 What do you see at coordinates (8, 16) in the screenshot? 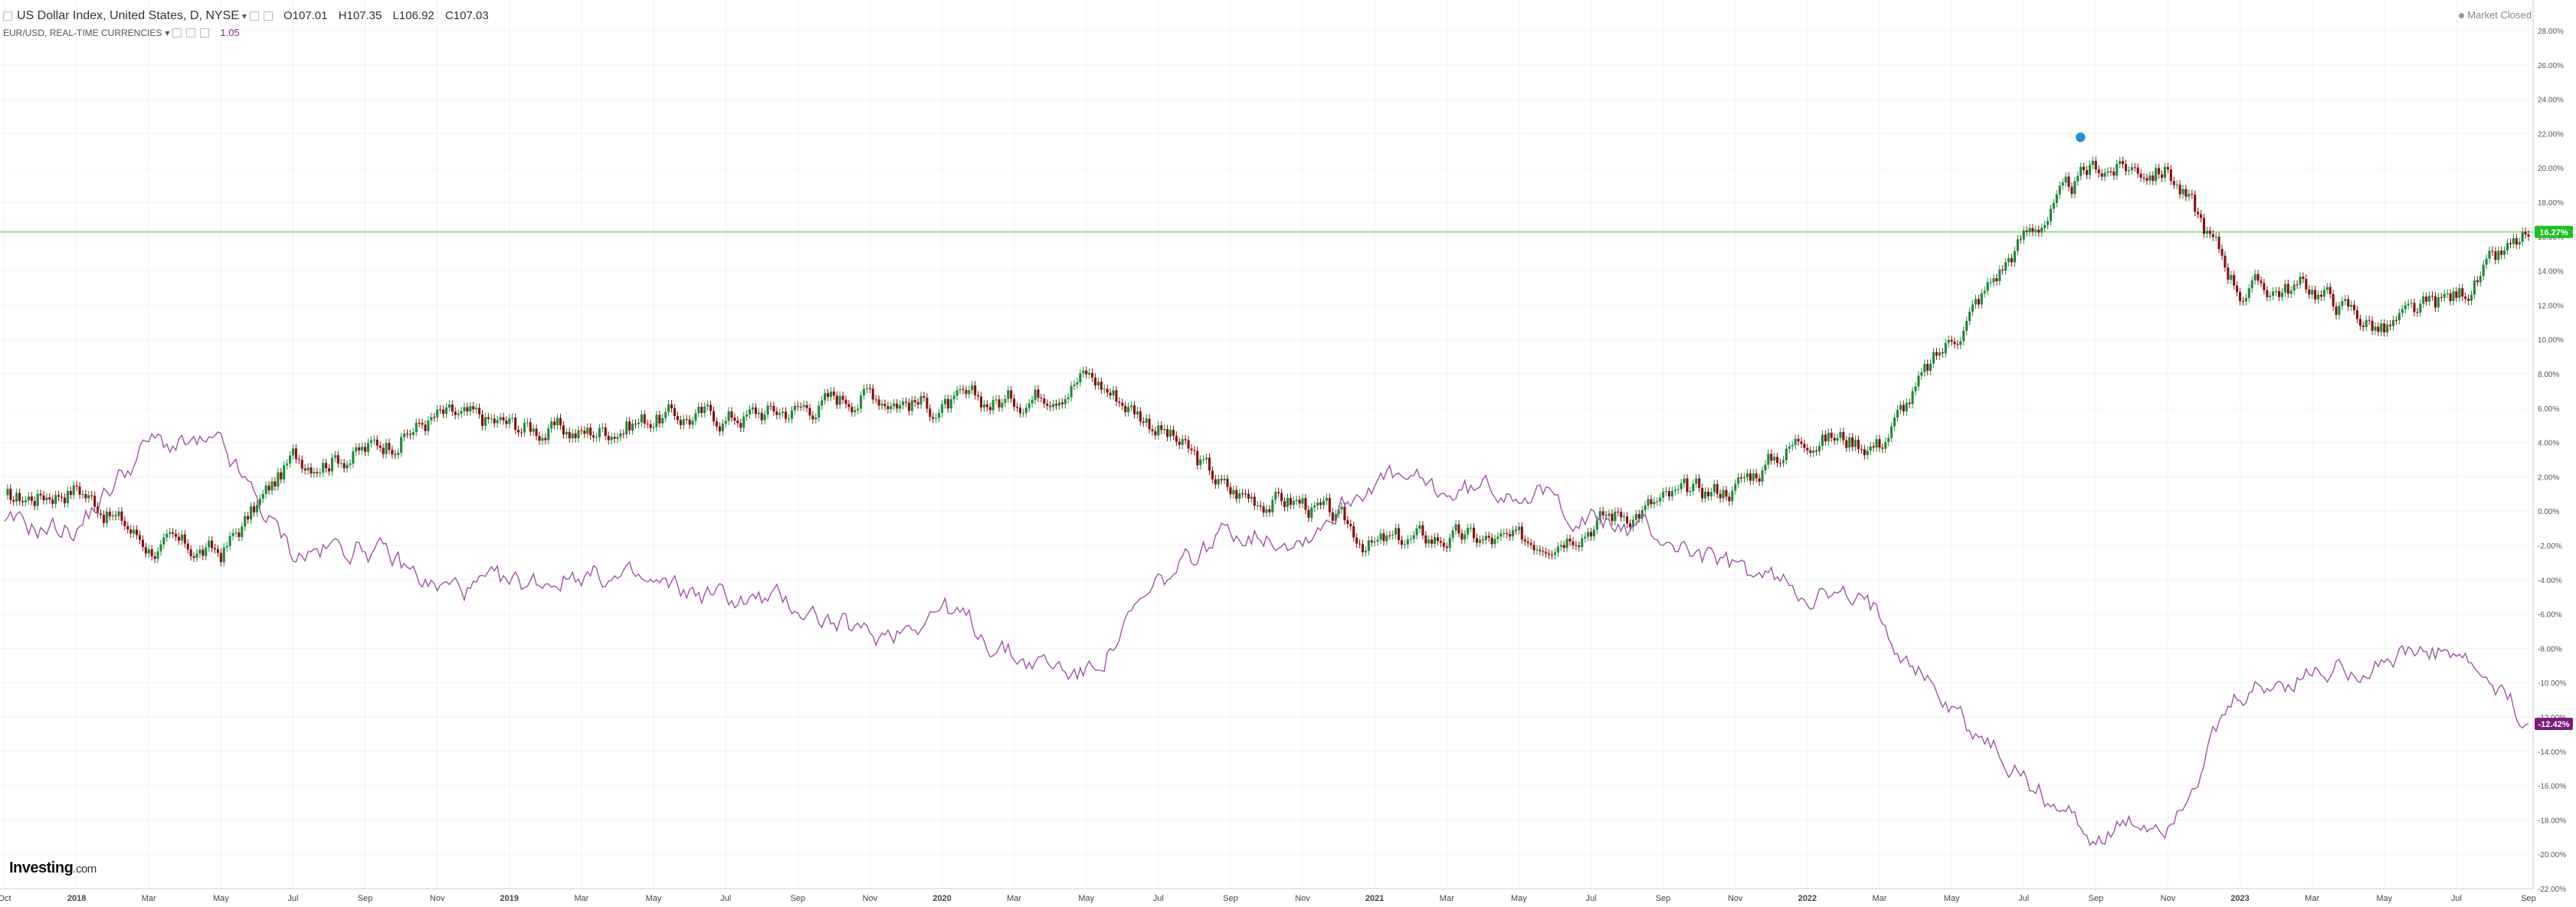
I see `collapse-toggle-icon` at bounding box center [8, 16].